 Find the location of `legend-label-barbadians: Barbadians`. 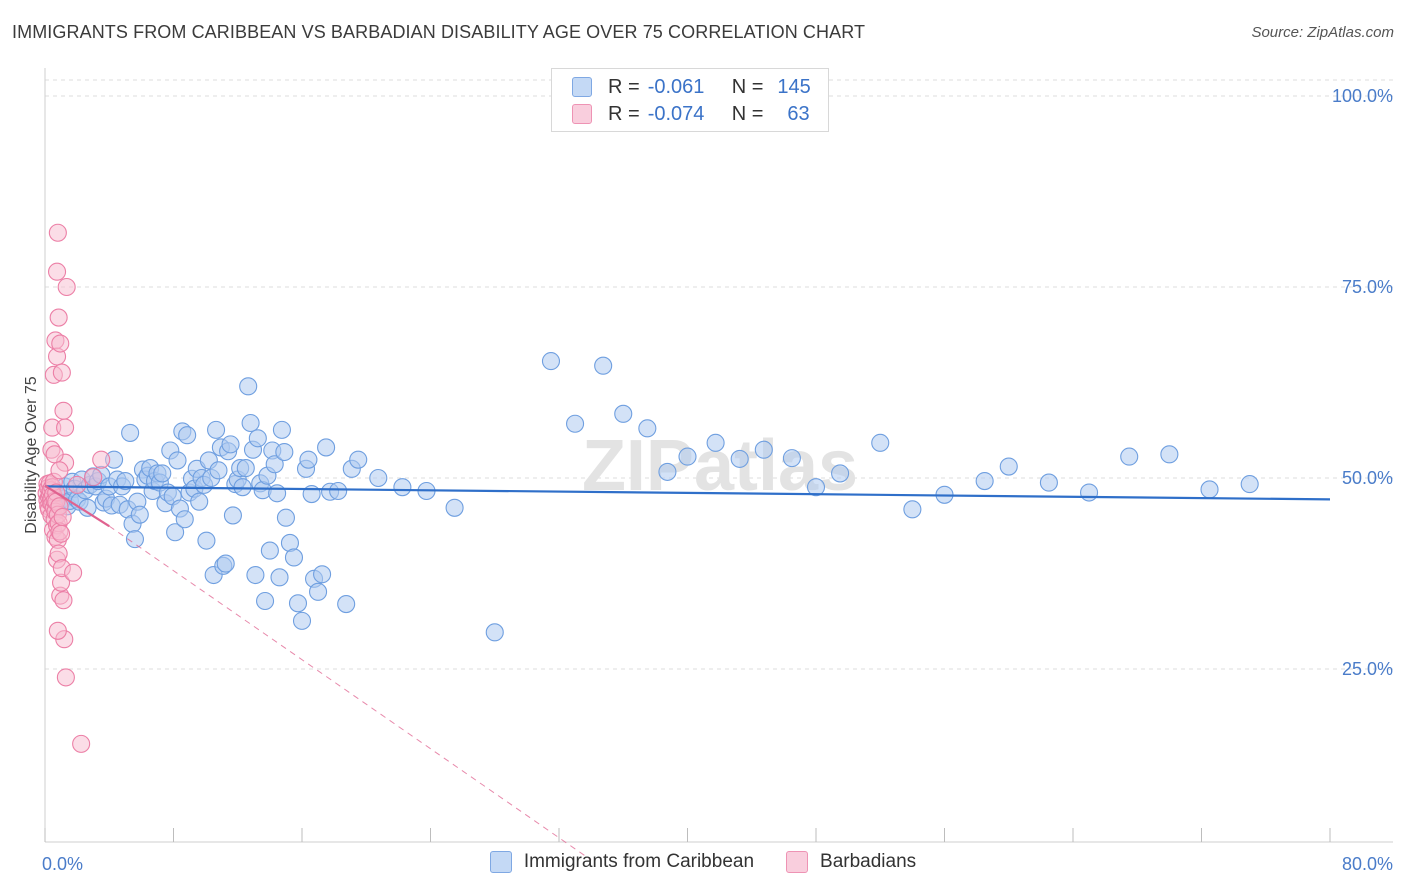

legend-label-barbadians: Barbadians is located at coordinates (868, 861).